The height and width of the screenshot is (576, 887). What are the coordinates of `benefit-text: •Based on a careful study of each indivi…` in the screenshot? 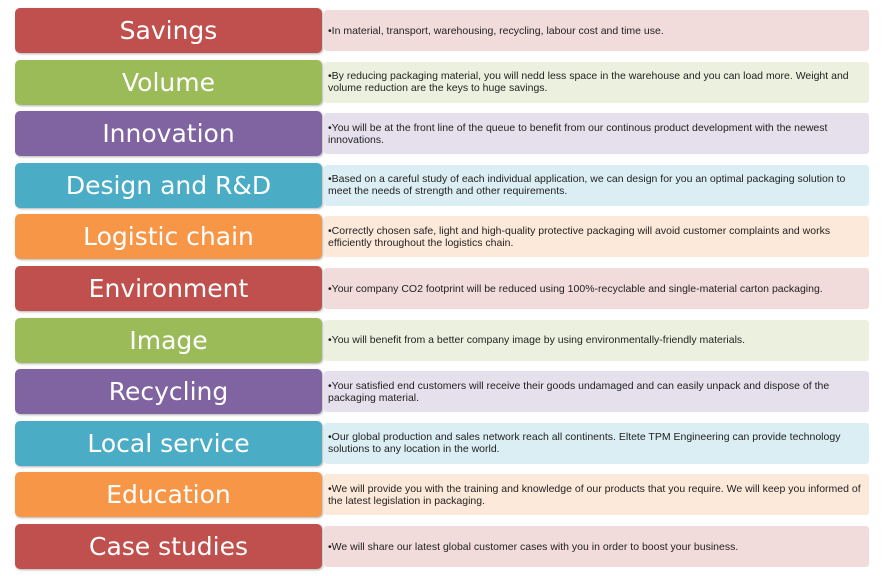 It's located at (596, 185).